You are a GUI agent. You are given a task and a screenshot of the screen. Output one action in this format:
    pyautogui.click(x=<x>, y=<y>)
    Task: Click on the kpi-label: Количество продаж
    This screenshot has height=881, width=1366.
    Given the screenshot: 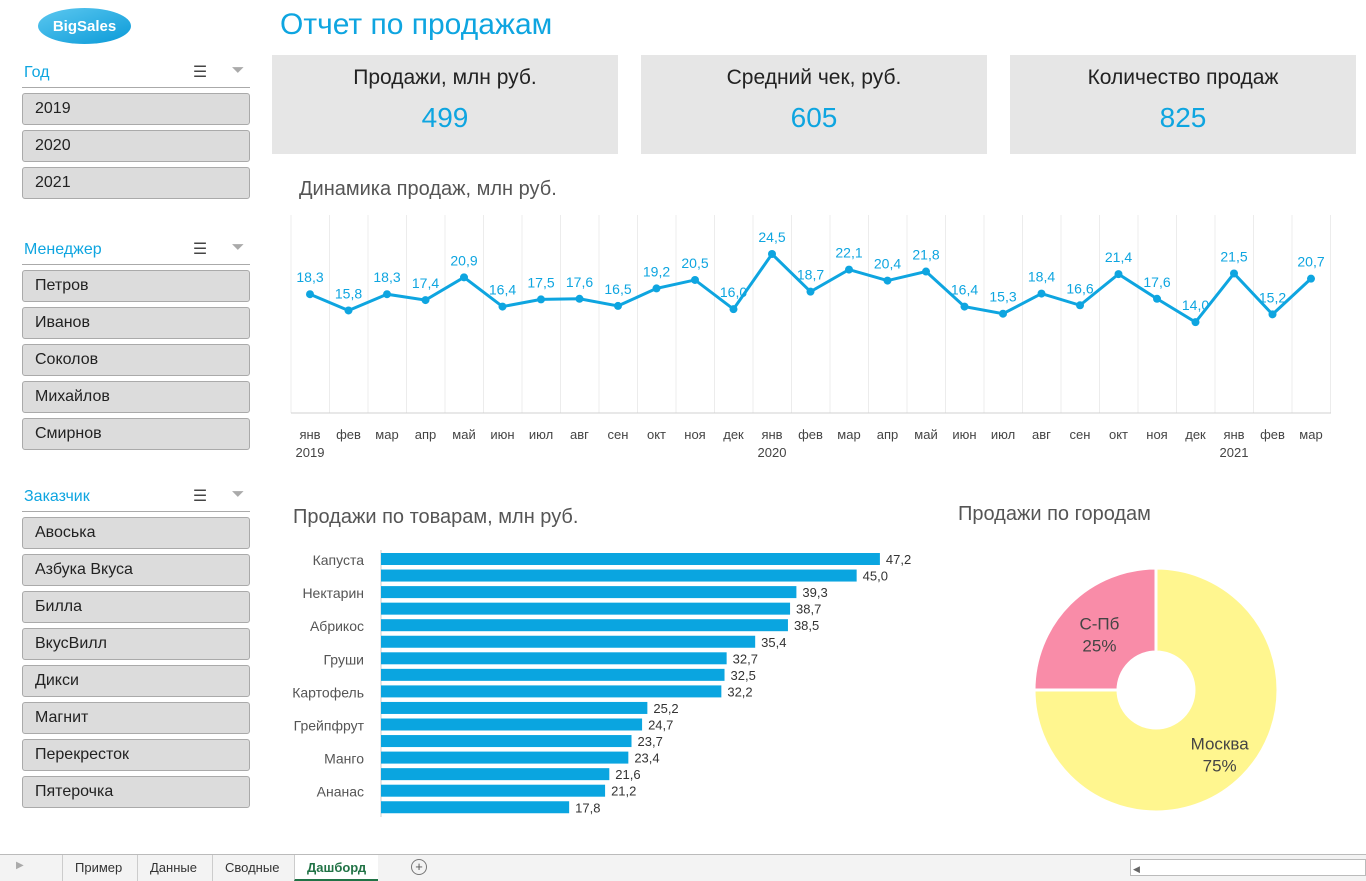 What is the action you would take?
    pyautogui.click(x=1183, y=77)
    